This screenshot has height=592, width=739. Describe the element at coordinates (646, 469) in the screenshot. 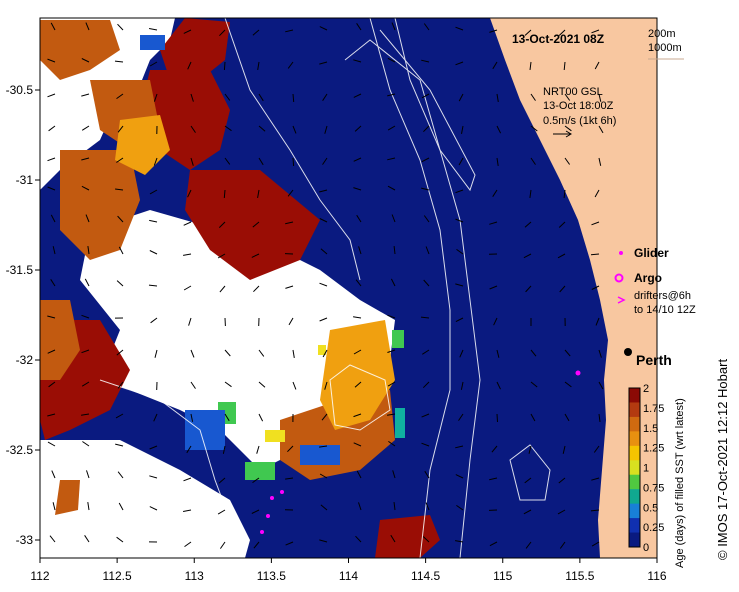

I see `colorbar-tick-label: 1` at that location.